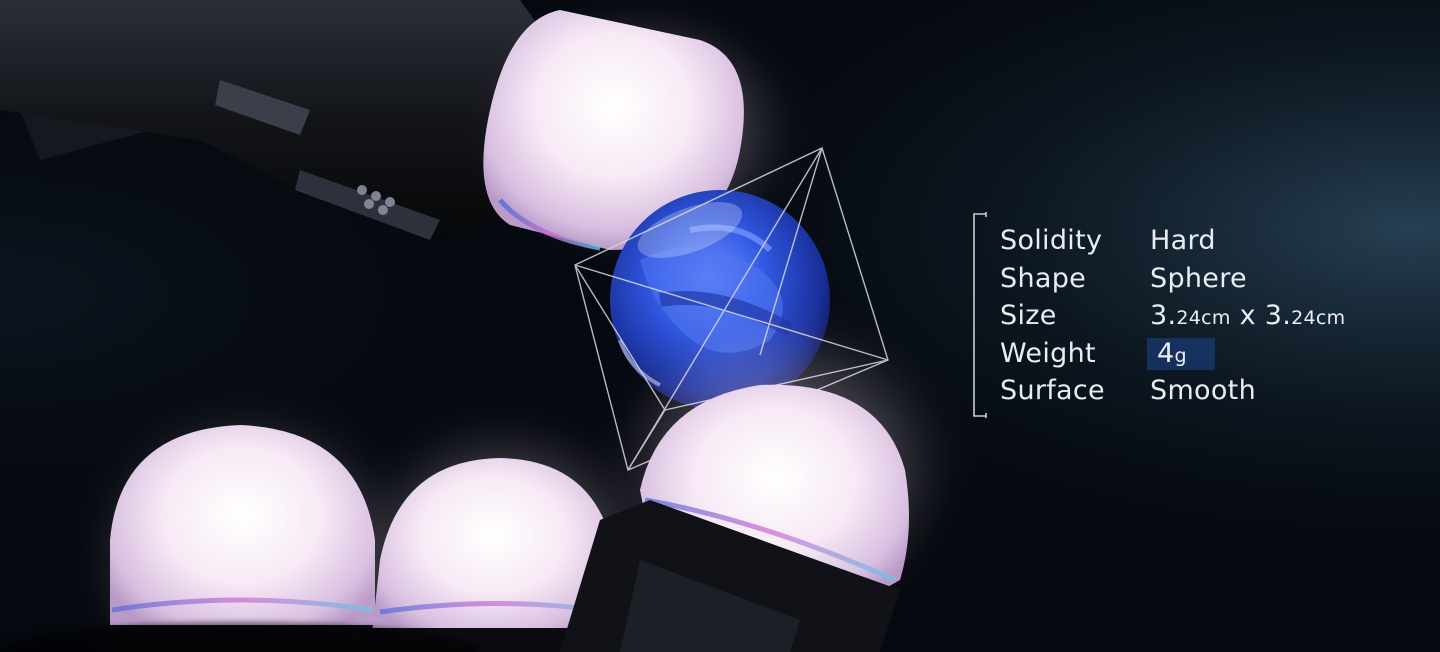 Image resolution: width=1440 pixels, height=652 pixels. Describe the element at coordinates (1048, 354) in the screenshot. I see `property-label: Weight` at that location.